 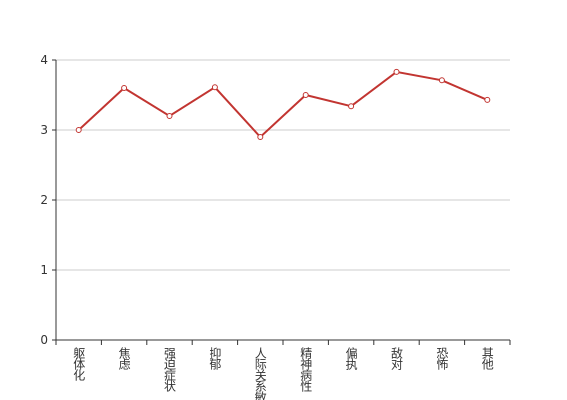 What do you see at coordinates (260, 373) in the screenshot?
I see `x-tick-label: 人际关系敏感` at bounding box center [260, 373].